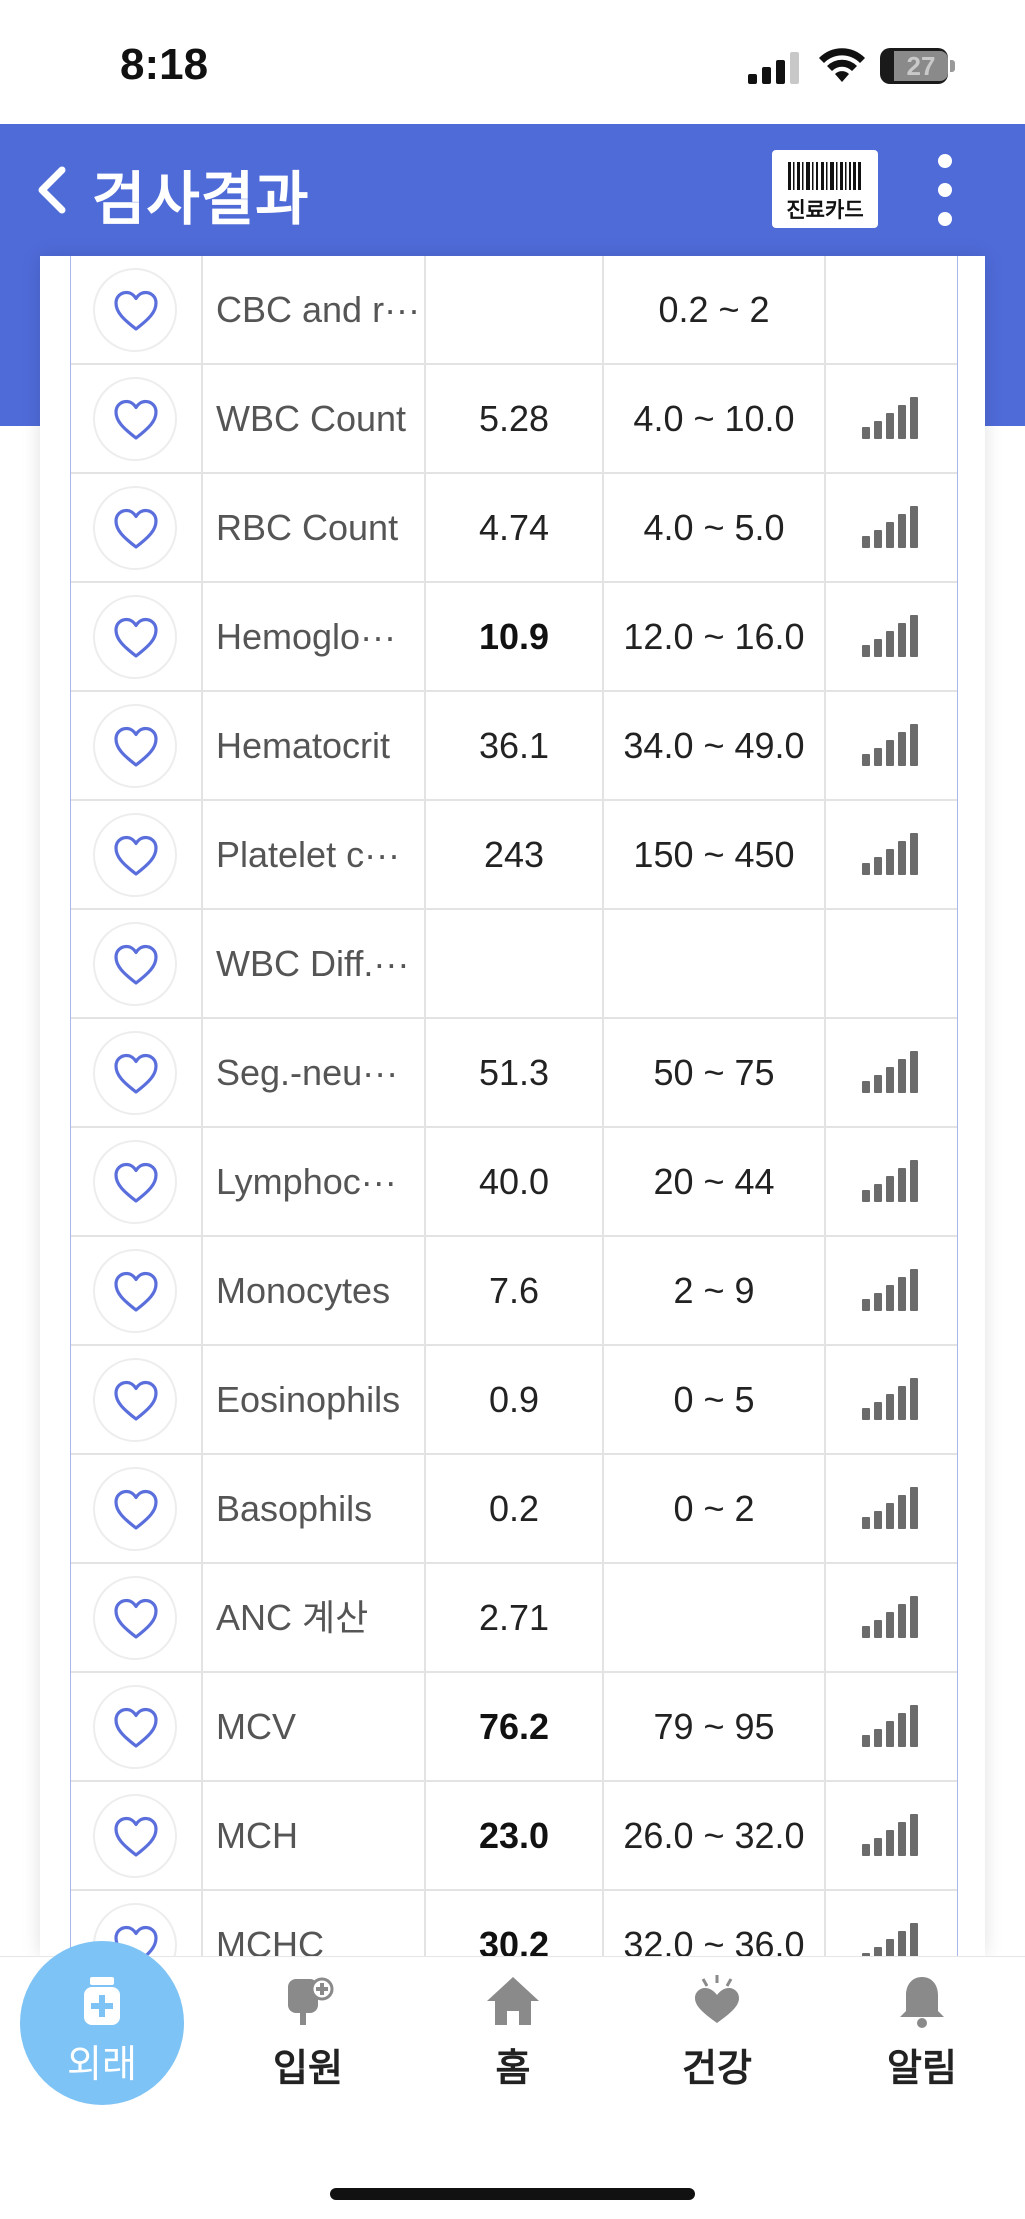 The image size is (1025, 2219). I want to click on test-name: Eosinophils, so click(314, 1399).